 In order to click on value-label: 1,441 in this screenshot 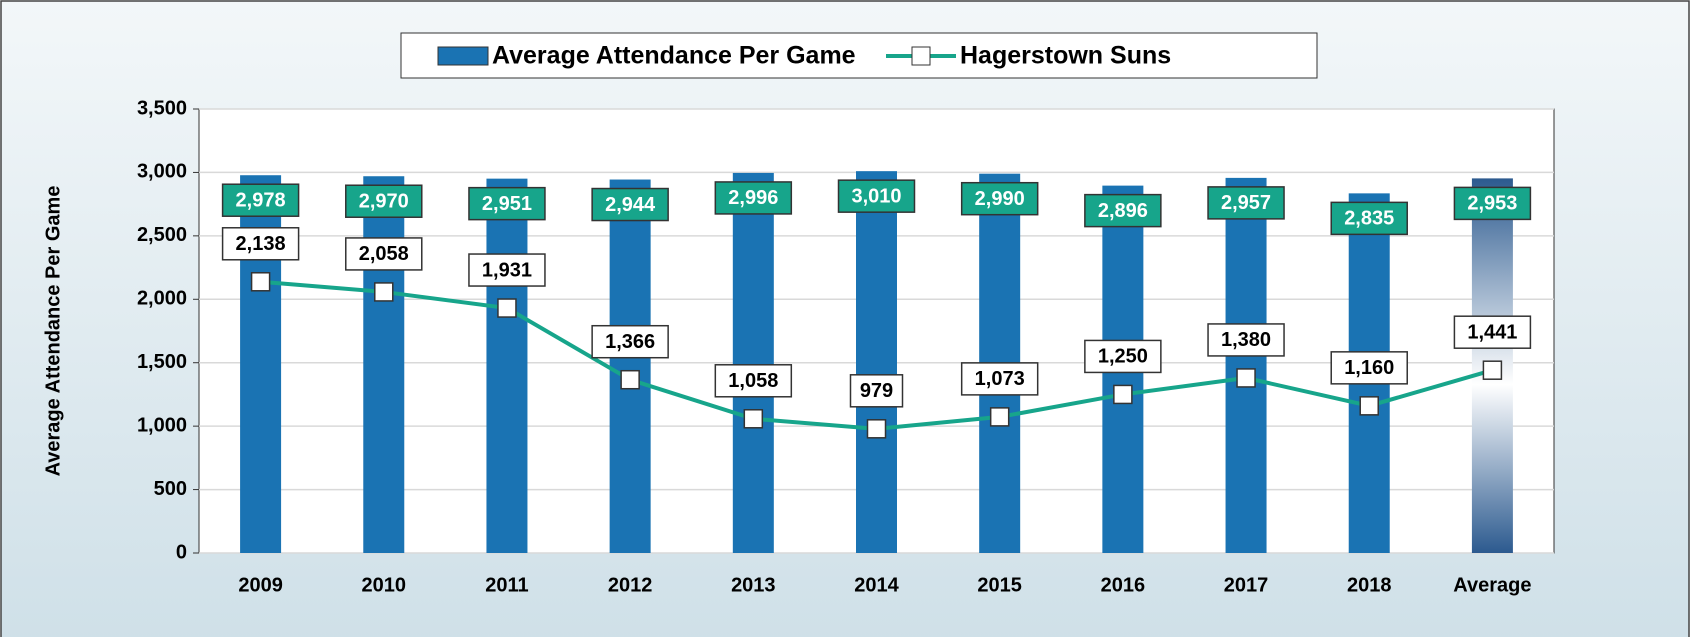, I will do `click(1492, 332)`.